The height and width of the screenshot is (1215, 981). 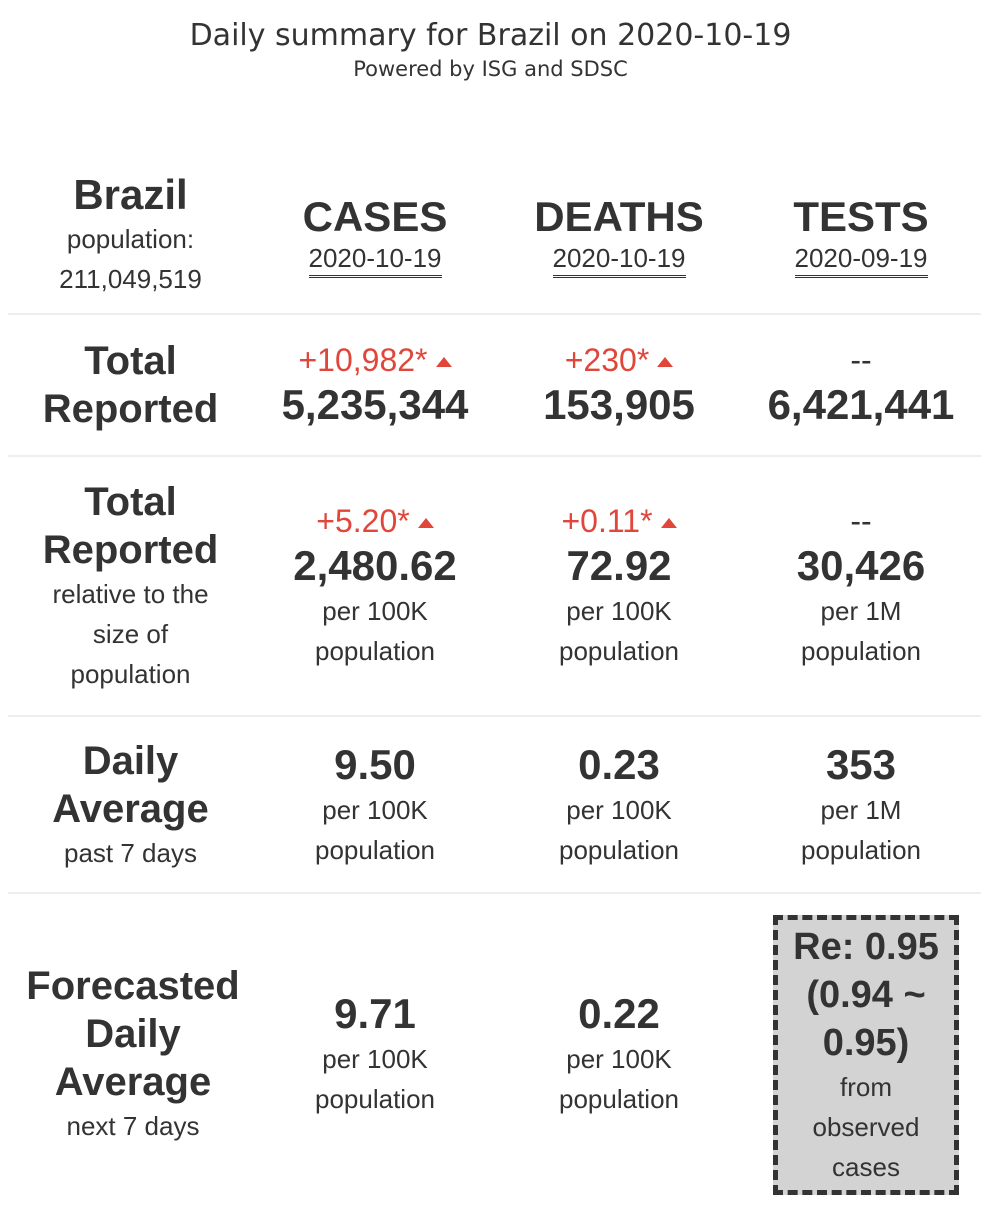 I want to click on total-reported-label: Total Reported, so click(x=130, y=385).